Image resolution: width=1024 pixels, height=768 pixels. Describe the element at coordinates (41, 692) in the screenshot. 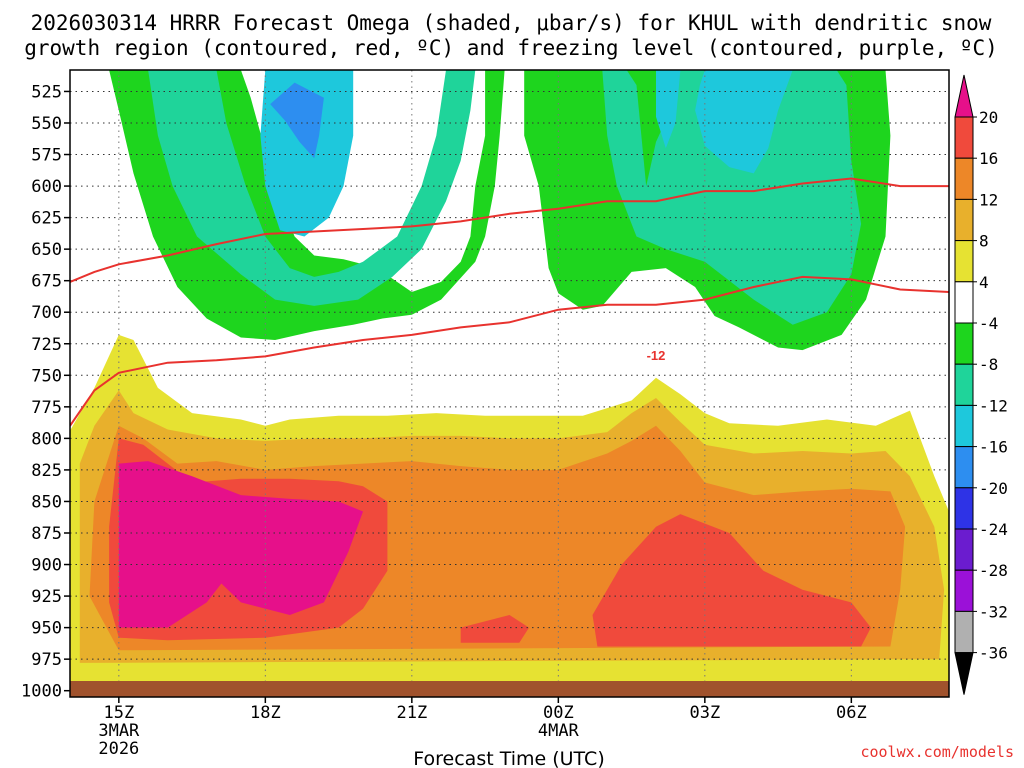

I see `y-tick-label-1000: 1000` at that location.